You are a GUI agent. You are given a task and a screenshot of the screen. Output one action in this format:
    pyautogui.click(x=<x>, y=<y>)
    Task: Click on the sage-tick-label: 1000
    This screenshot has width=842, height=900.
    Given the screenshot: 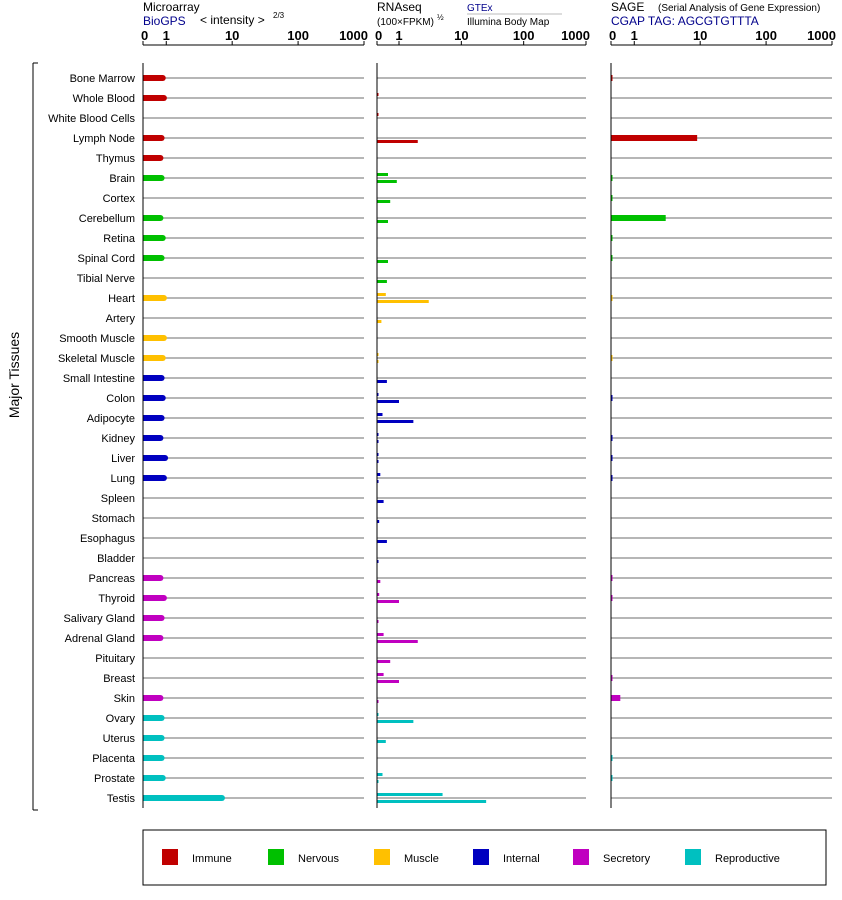 What is the action you would take?
    pyautogui.click(x=821, y=35)
    